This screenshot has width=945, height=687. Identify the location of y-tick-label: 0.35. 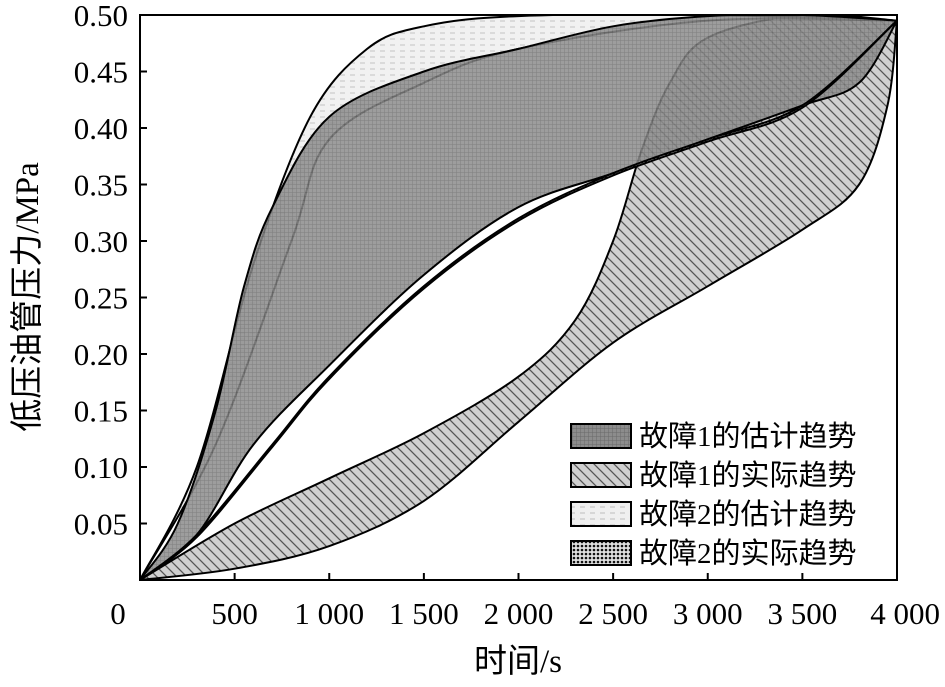
(101, 185).